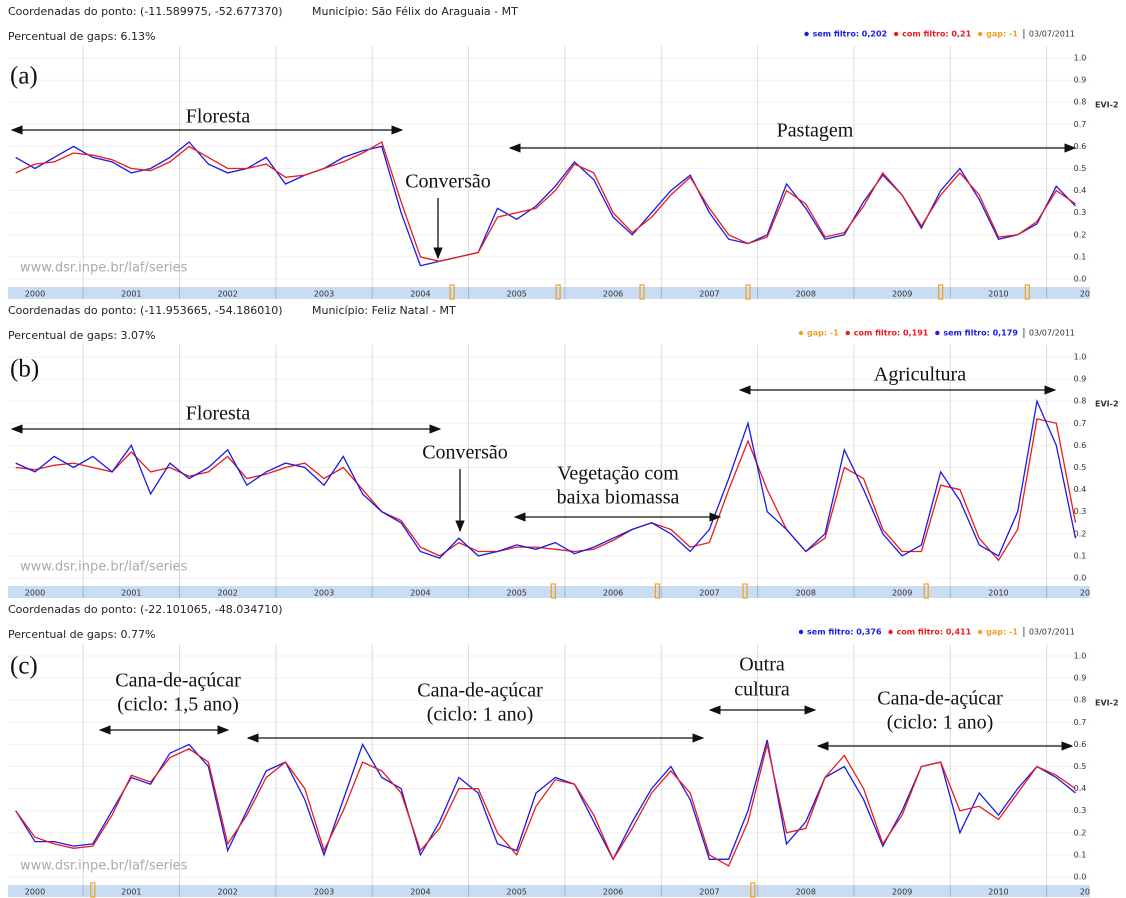  I want to click on x-tick-label: 2005, so click(517, 892).